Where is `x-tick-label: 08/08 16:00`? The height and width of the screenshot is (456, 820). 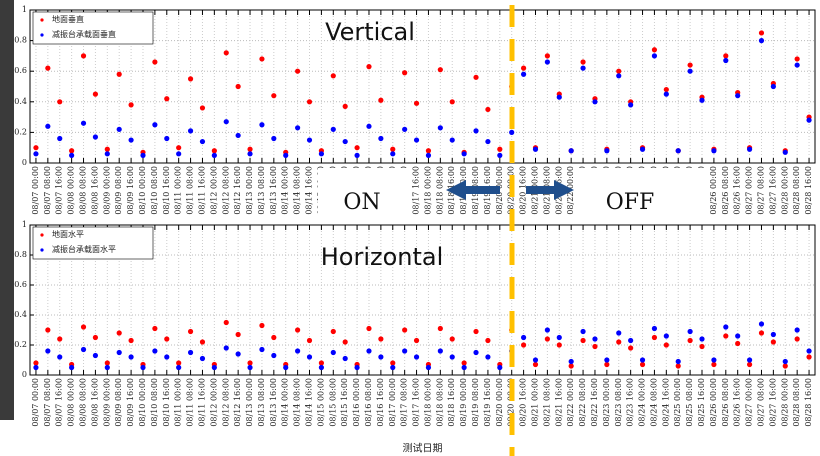 x-tick-label: 08/08 16:00 is located at coordinates (94, 190).